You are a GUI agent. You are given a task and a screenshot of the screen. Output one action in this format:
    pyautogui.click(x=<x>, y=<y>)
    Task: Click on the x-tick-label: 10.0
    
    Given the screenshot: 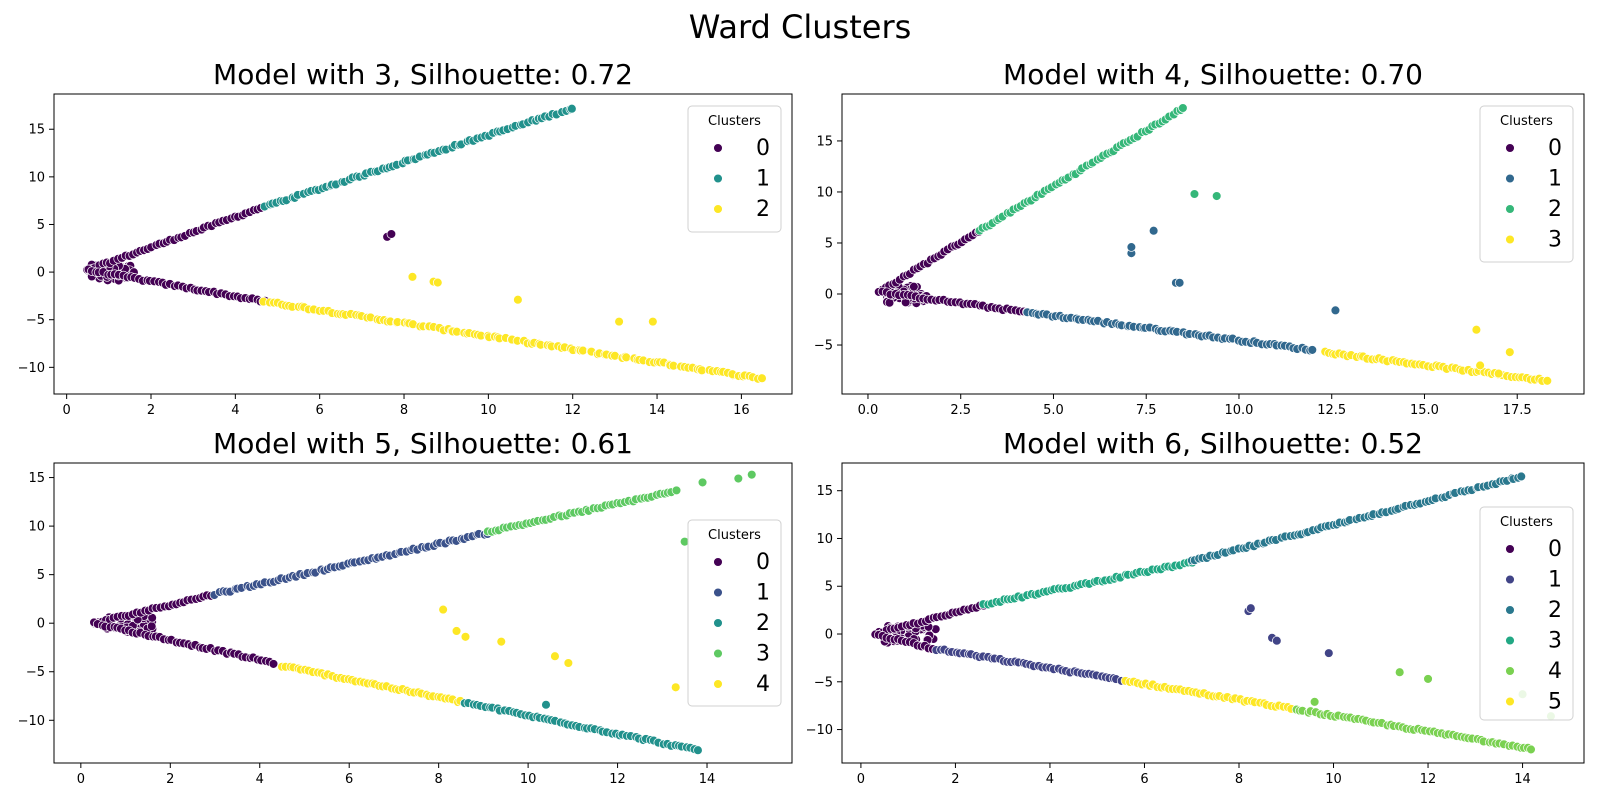 What is the action you would take?
    pyautogui.click(x=1238, y=410)
    